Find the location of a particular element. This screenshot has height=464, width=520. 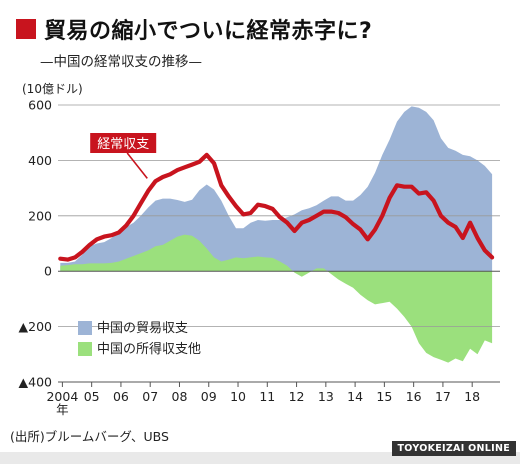

footer is located at coordinates (260, 452).